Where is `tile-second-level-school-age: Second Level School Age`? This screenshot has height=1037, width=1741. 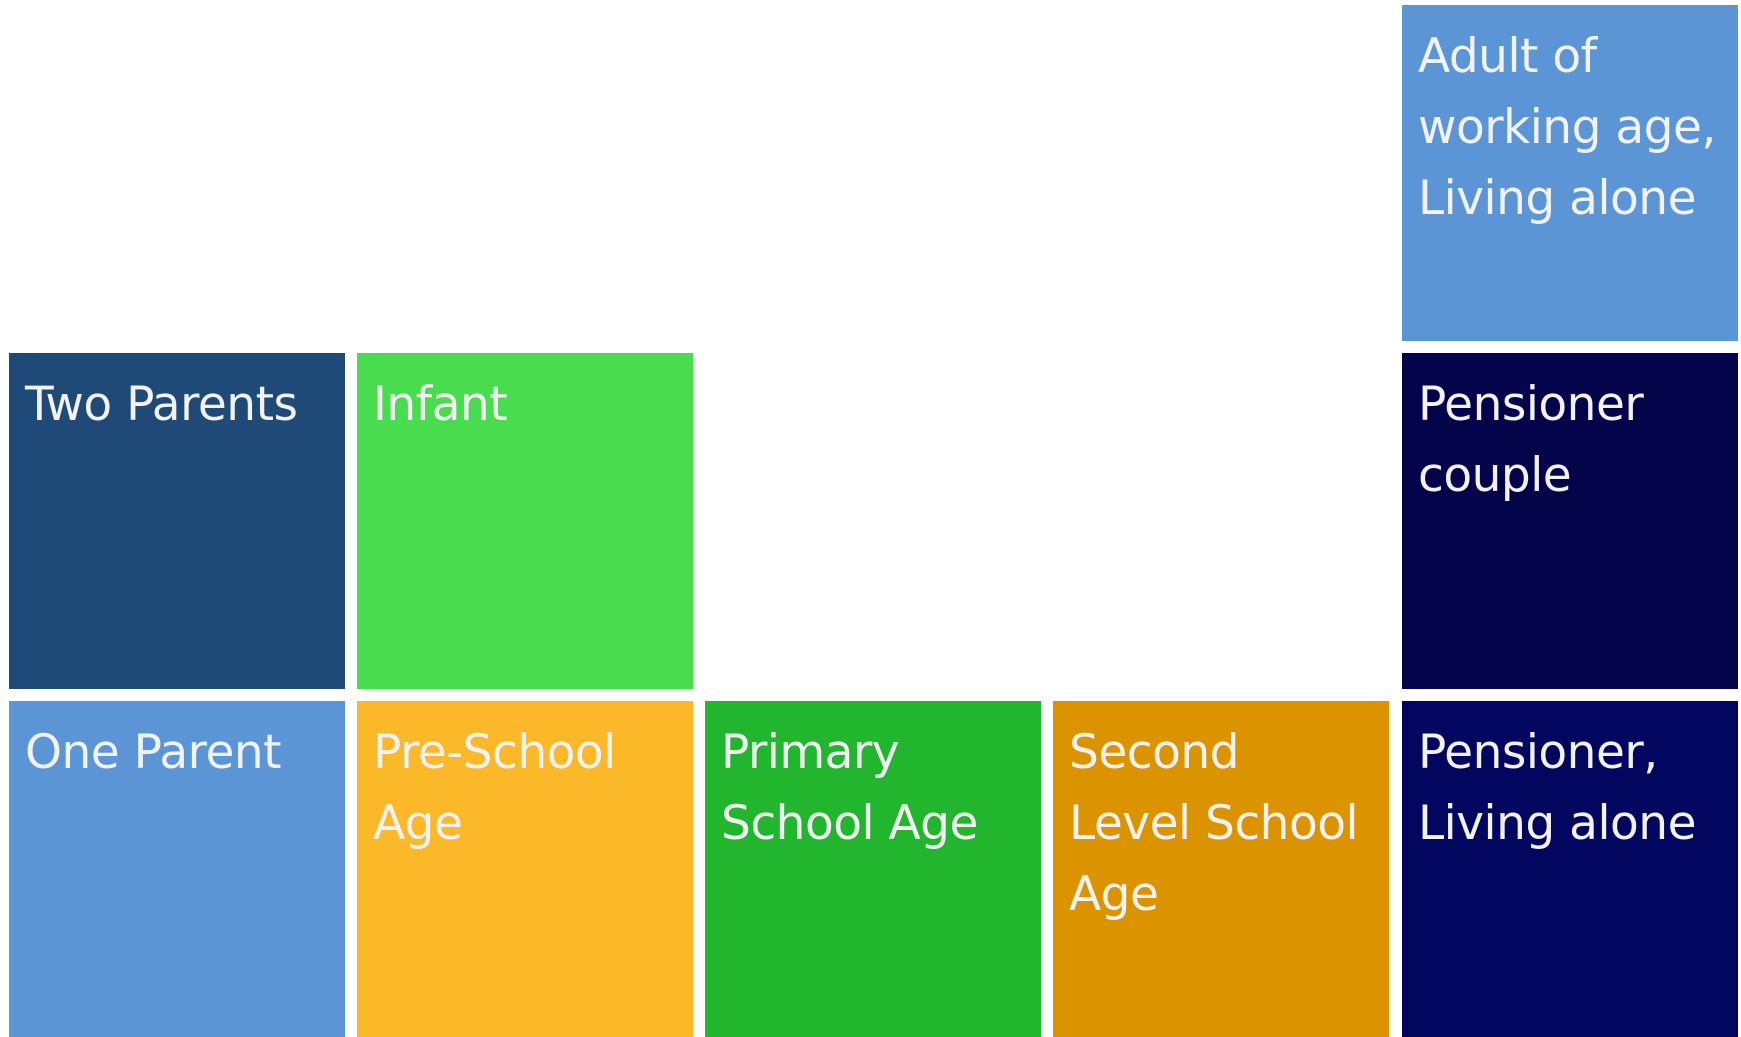 tile-second-level-school-age: Second Level School Age is located at coordinates (1221, 869).